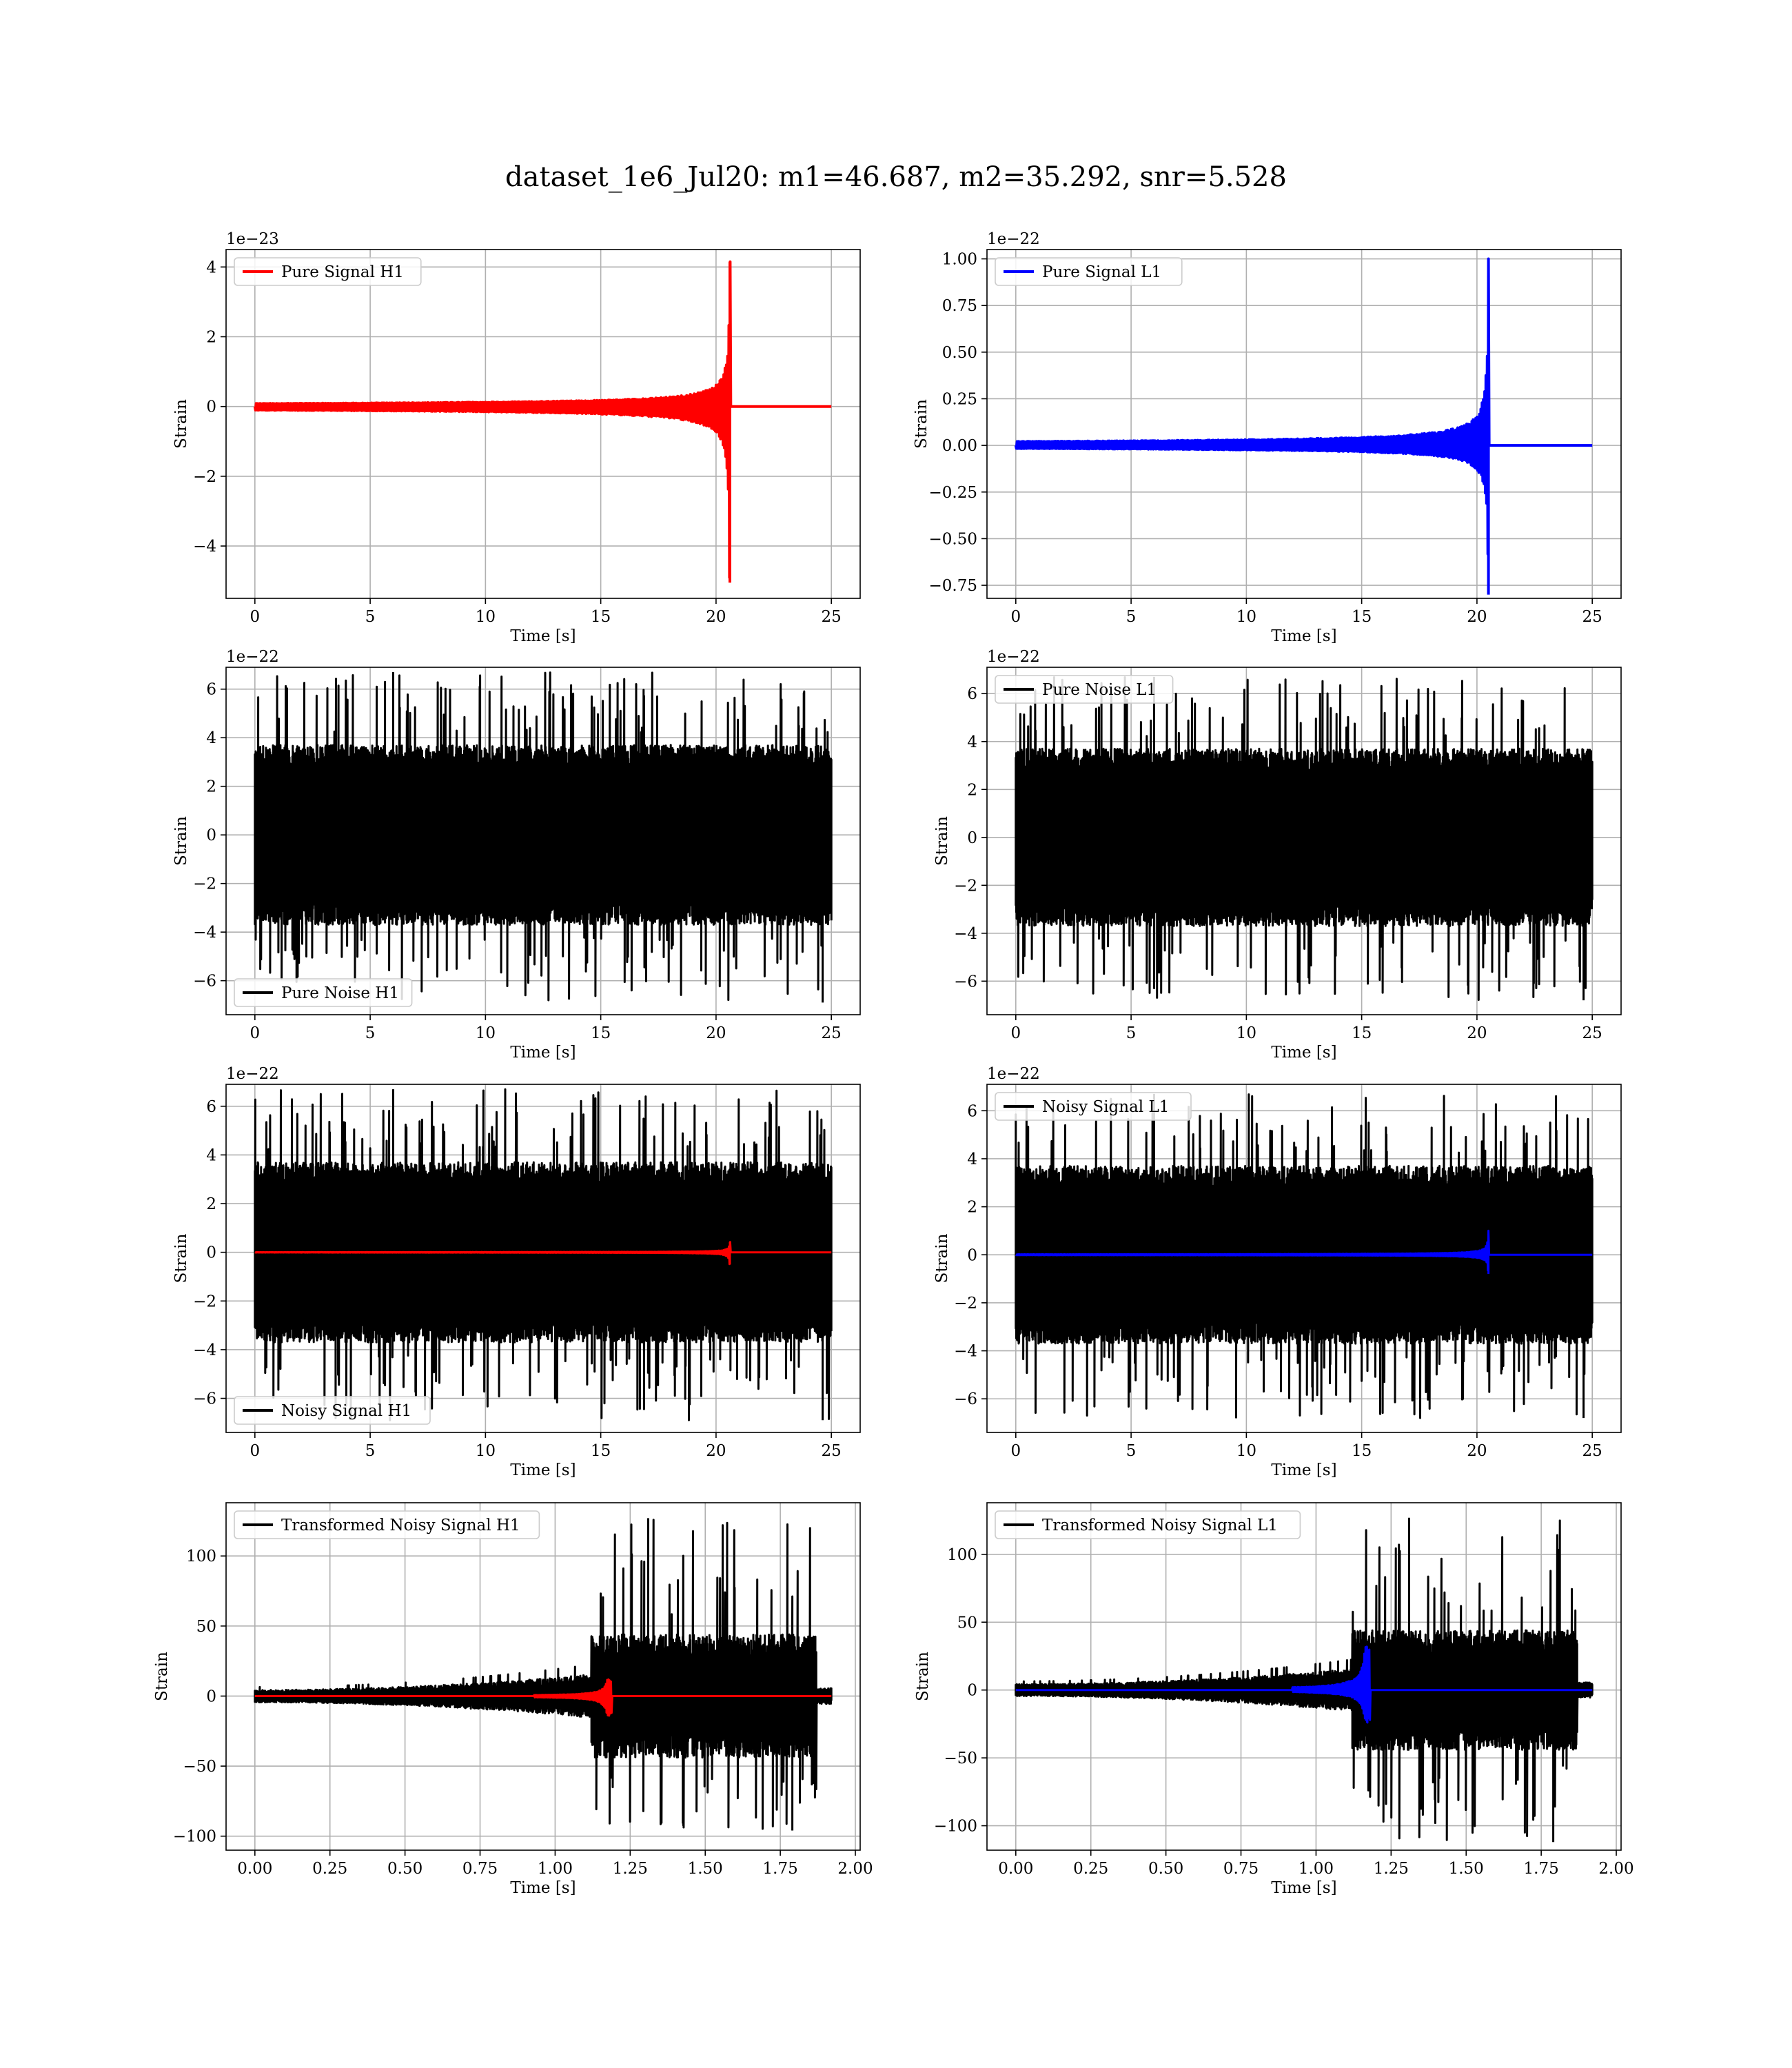  I want to click on x-tick-label: 2.00, so click(1615, 1869).